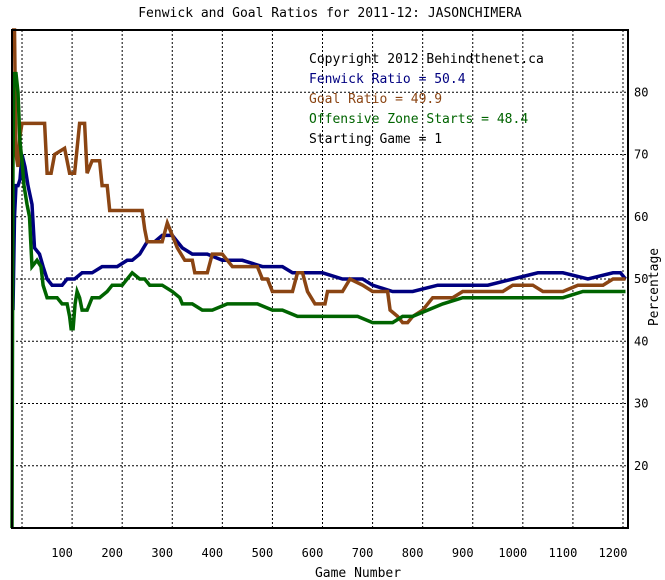 This screenshot has width=665, height=580. I want to click on x-tick-label-9: 1000, so click(512, 553).